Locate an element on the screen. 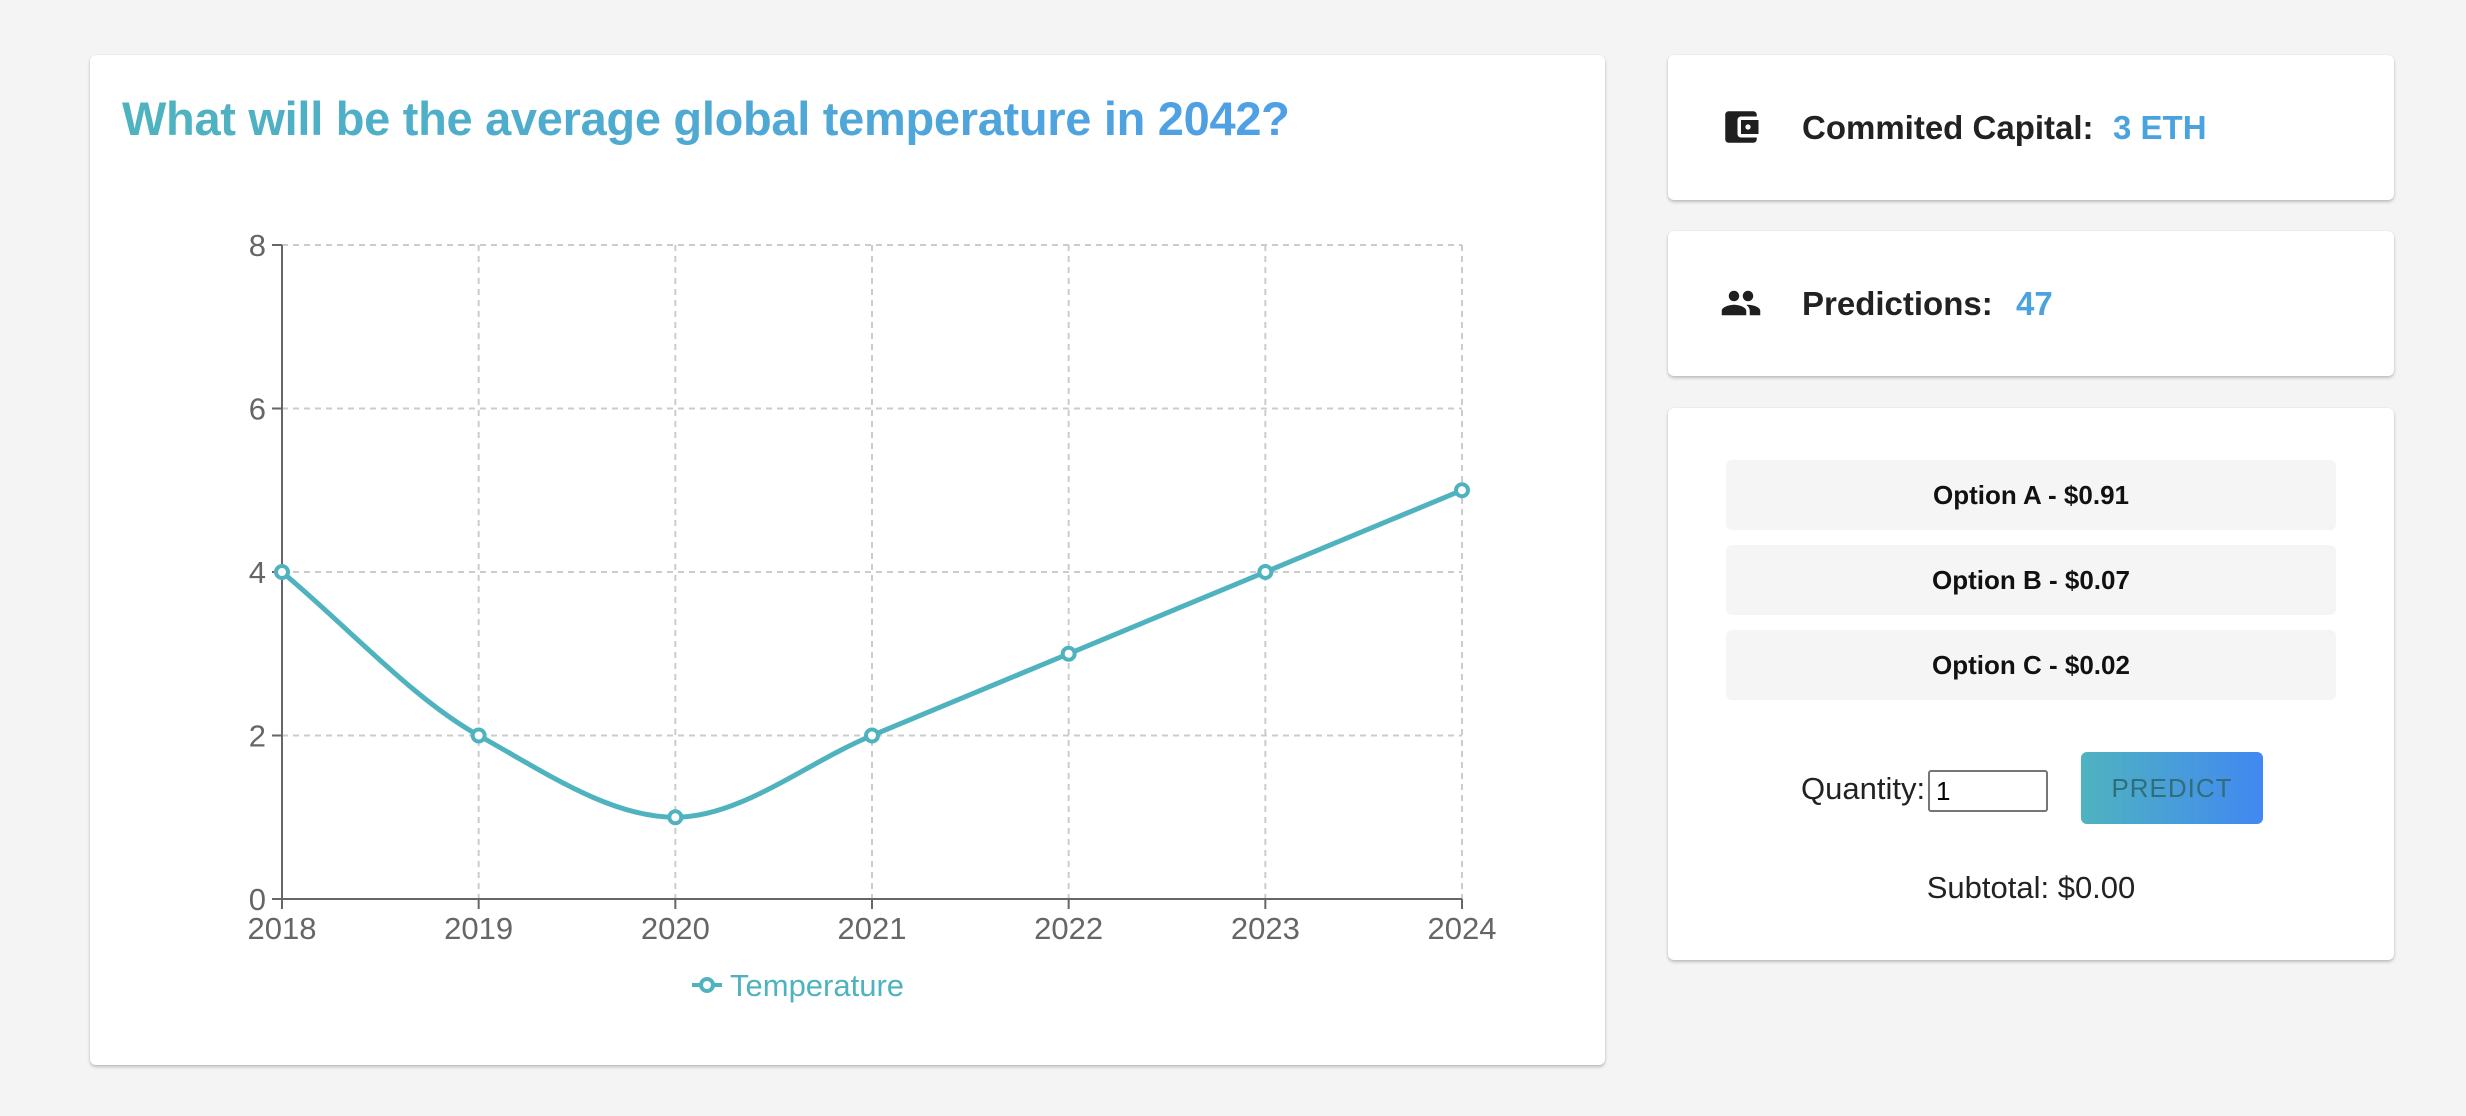 The image size is (2466, 1116). y-tick-label: 0 is located at coordinates (257, 899).